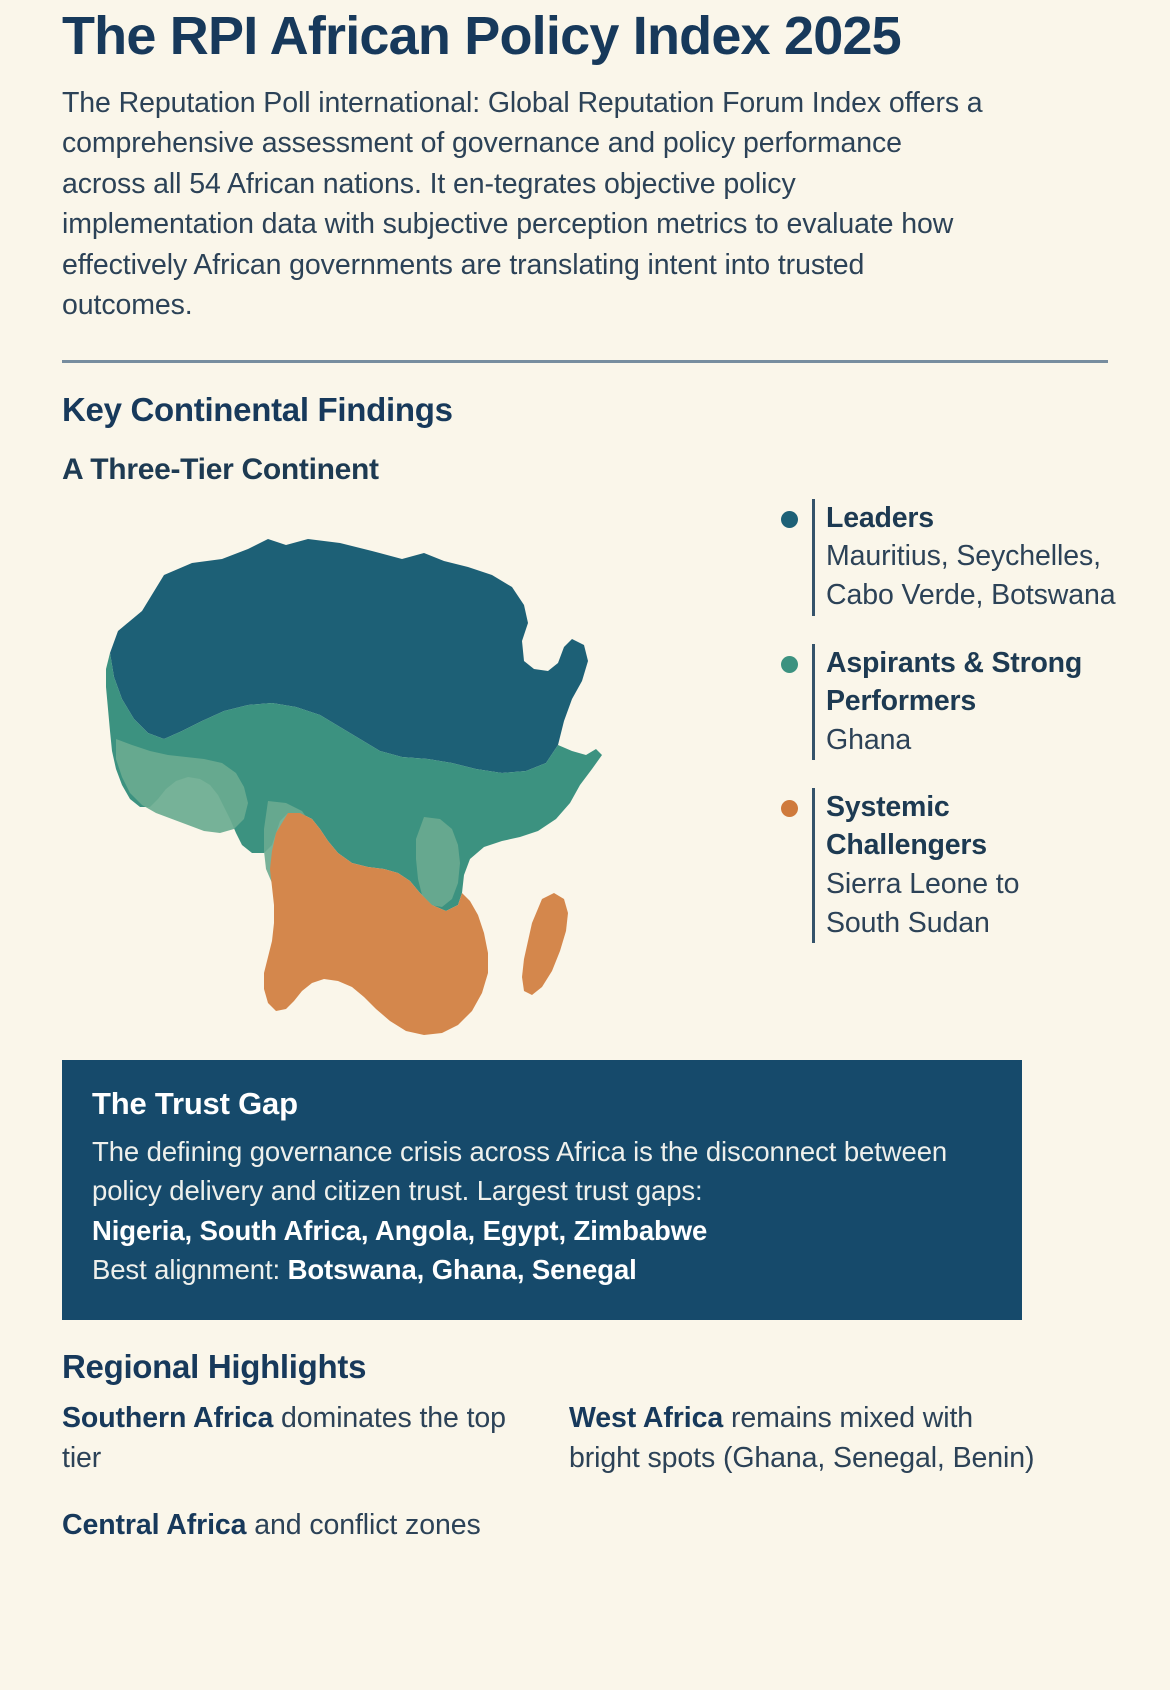 The height and width of the screenshot is (1690, 1170). Describe the element at coordinates (438, 861) in the screenshot. I see `map-region-central-east` at that location.